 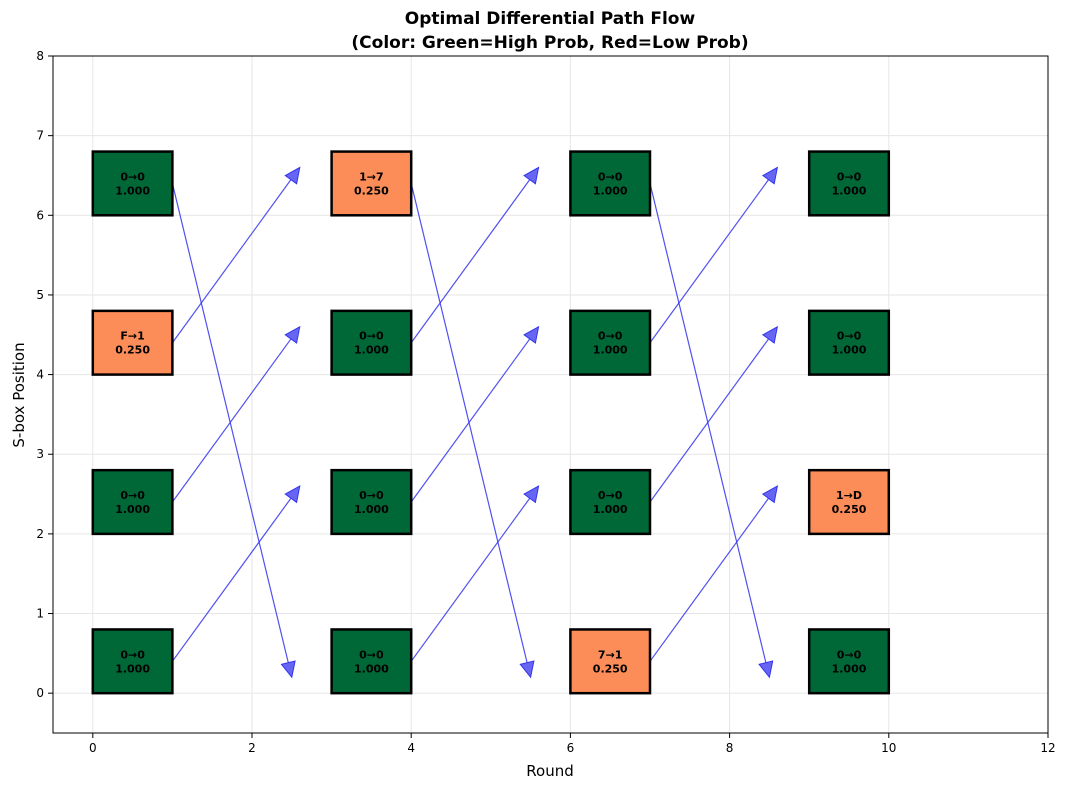 What do you see at coordinates (888, 748) in the screenshot?
I see `x-tick-label: 10` at bounding box center [888, 748].